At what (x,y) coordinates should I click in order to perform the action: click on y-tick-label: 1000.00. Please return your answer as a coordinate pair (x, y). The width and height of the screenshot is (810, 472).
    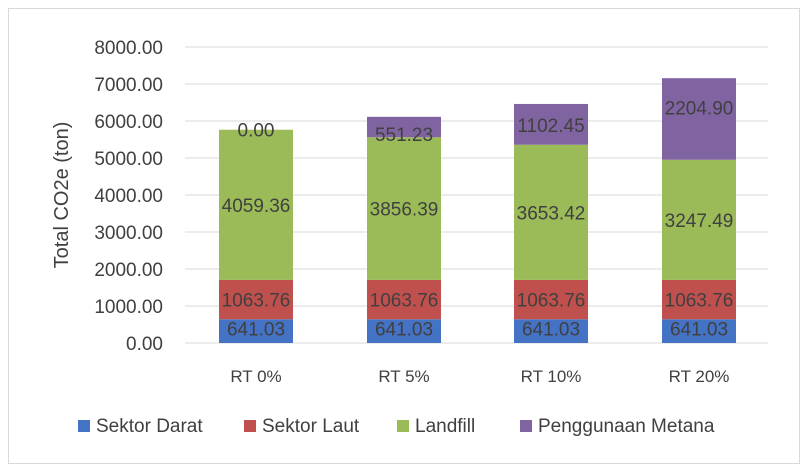
    Looking at the image, I should click on (128, 307).